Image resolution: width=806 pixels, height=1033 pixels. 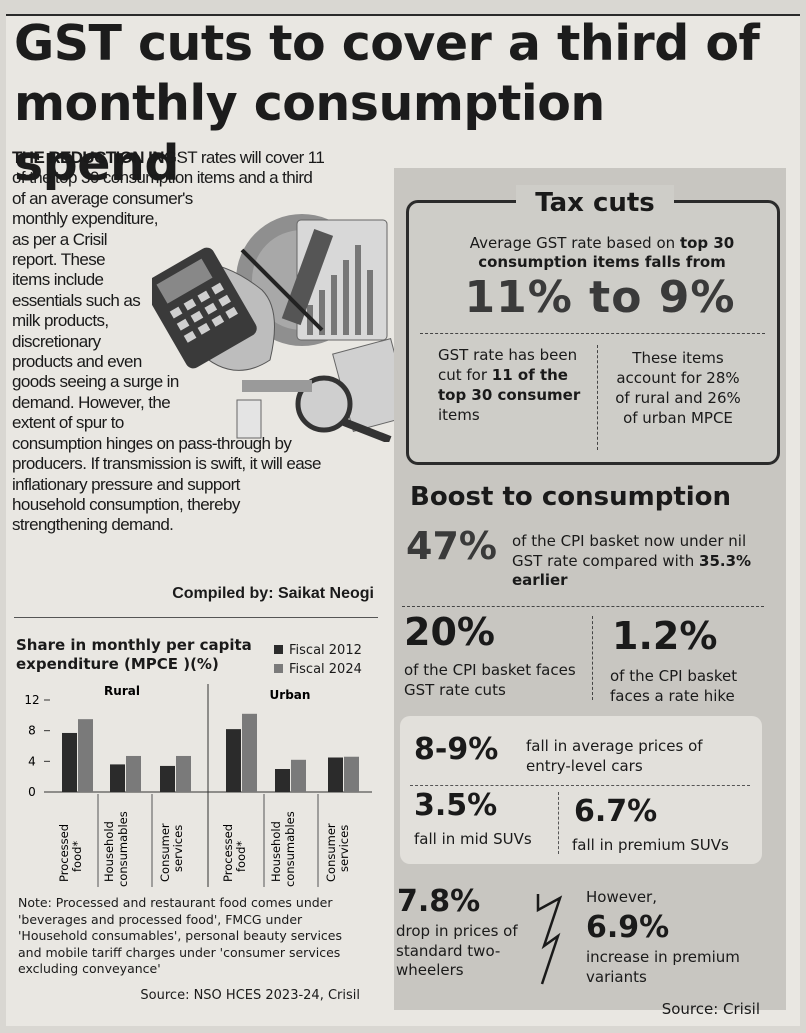 What do you see at coordinates (621, 897) in the screenshot?
I see `stat-6-9-pretext: However,` at bounding box center [621, 897].